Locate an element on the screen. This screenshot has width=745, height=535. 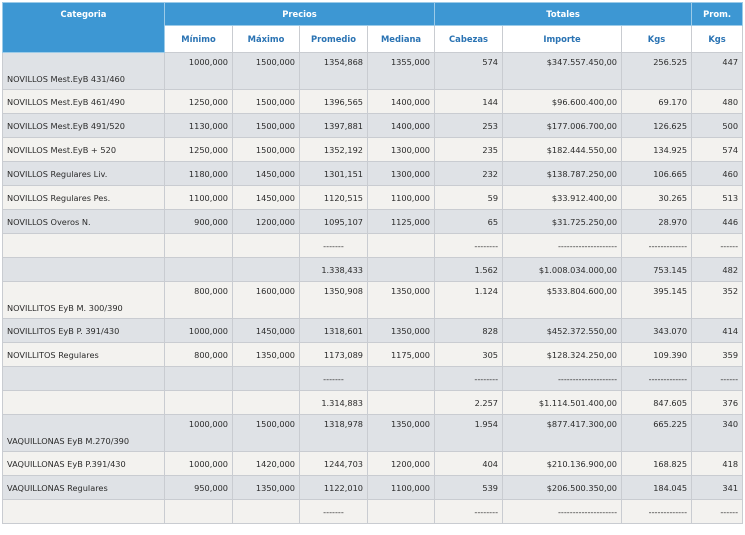
cell-prom-kgs: 352 is located at coordinates (717, 300).